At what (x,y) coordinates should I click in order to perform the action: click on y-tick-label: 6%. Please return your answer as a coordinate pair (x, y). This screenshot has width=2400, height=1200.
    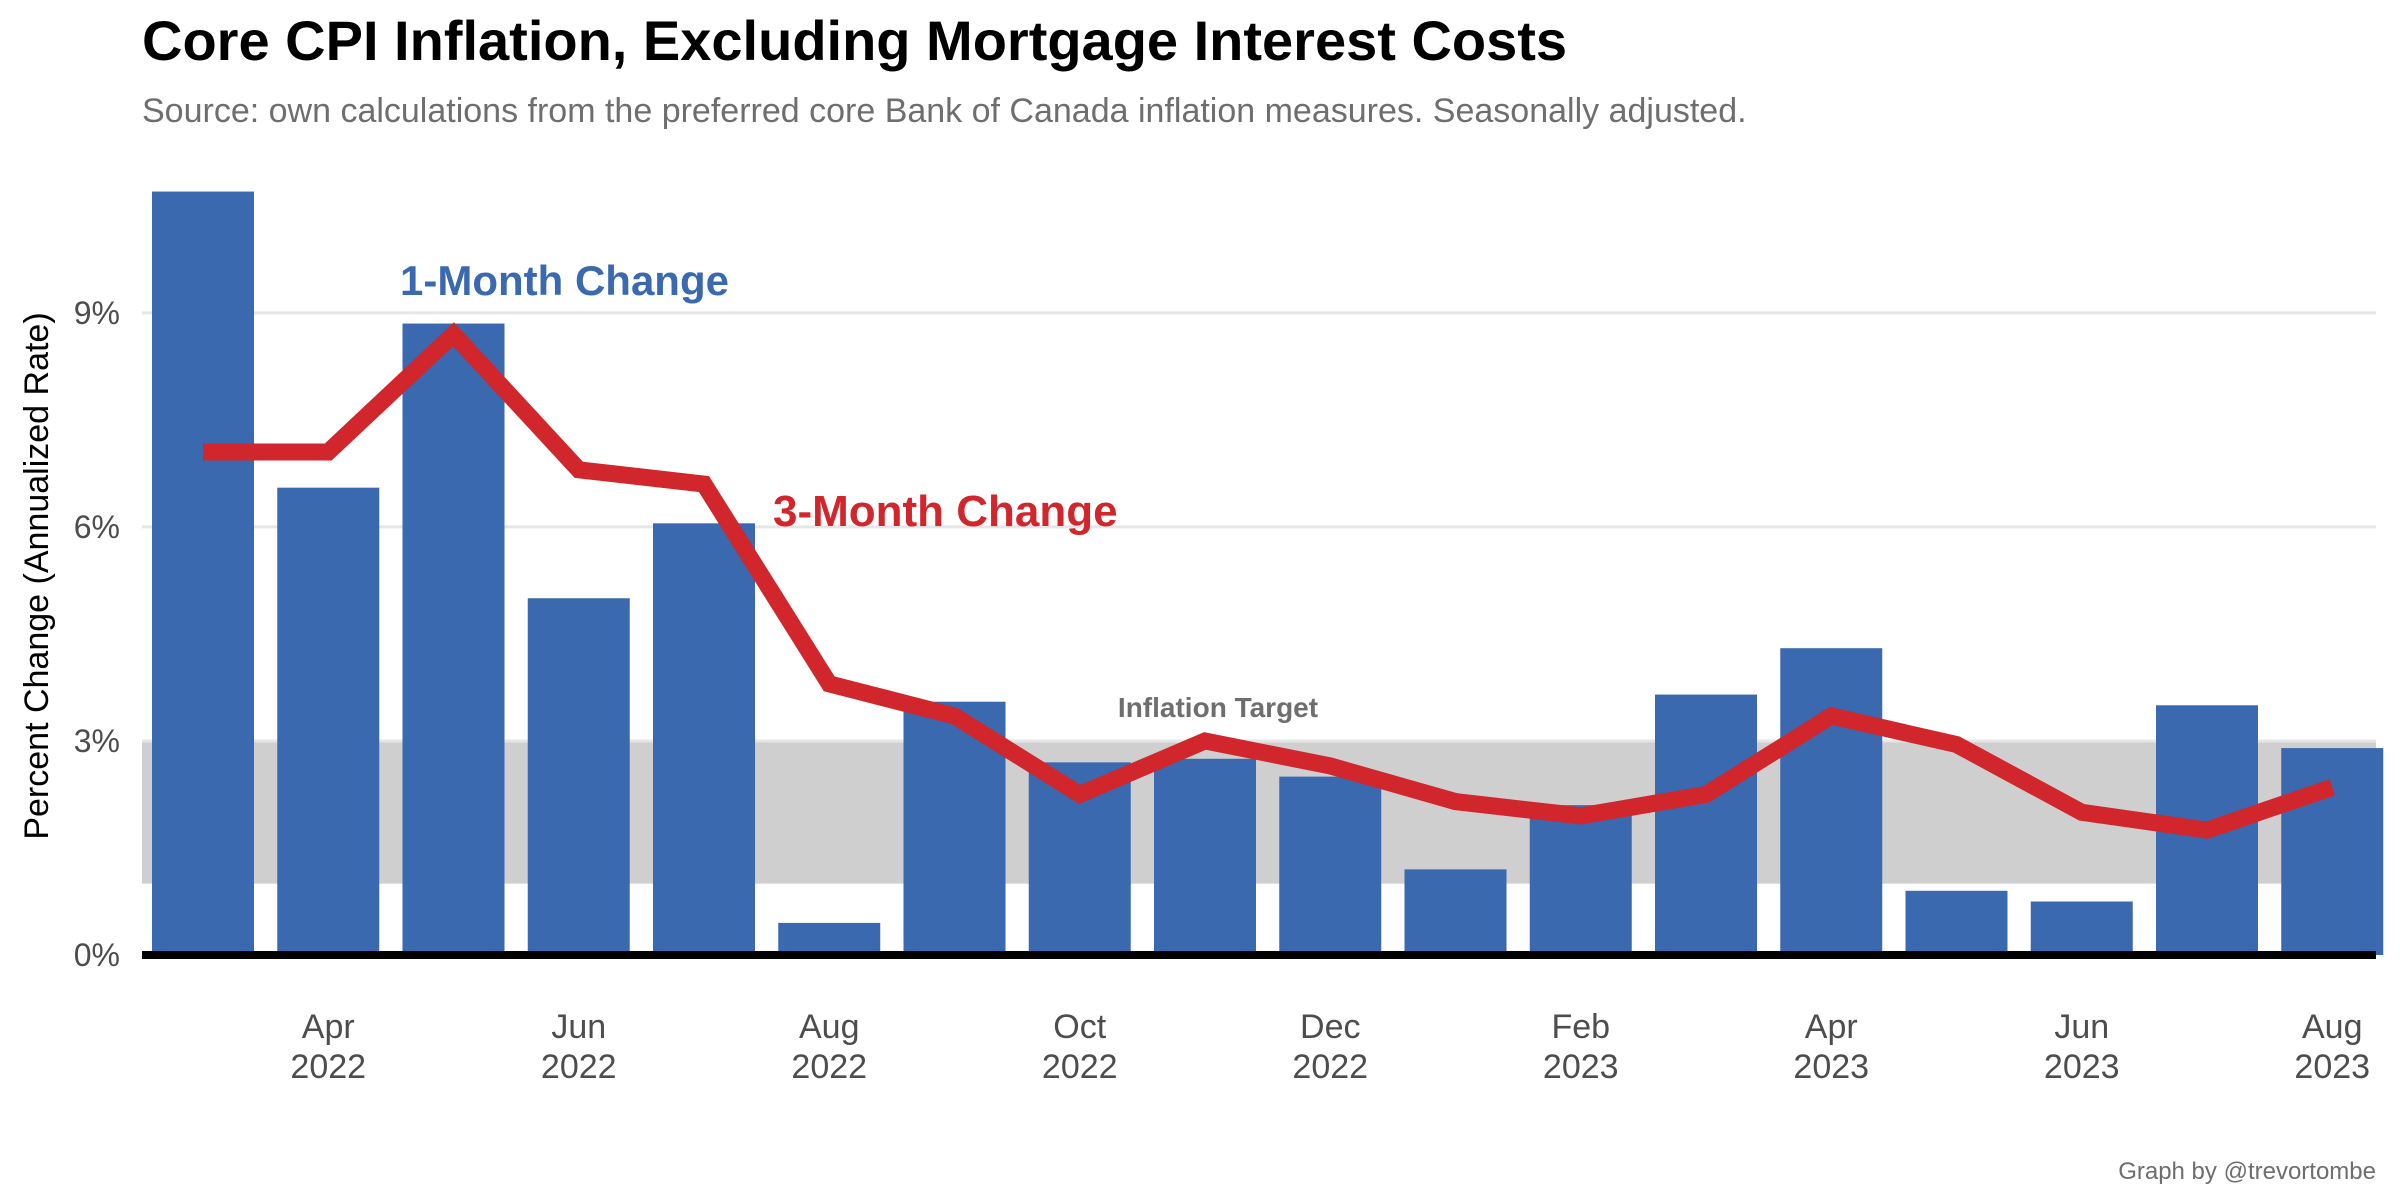
    Looking at the image, I should click on (97, 527).